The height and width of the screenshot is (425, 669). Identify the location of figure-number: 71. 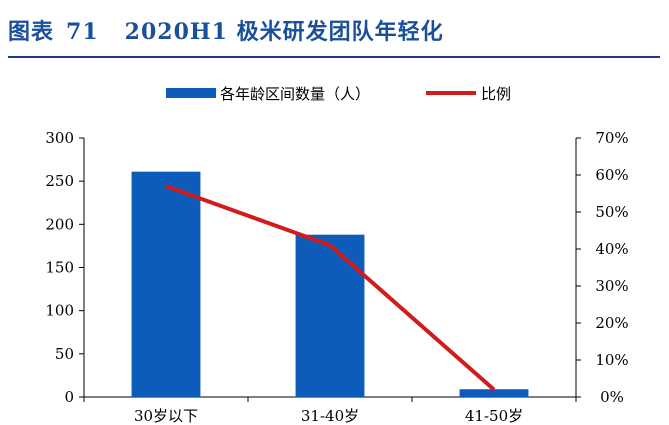
(82, 32).